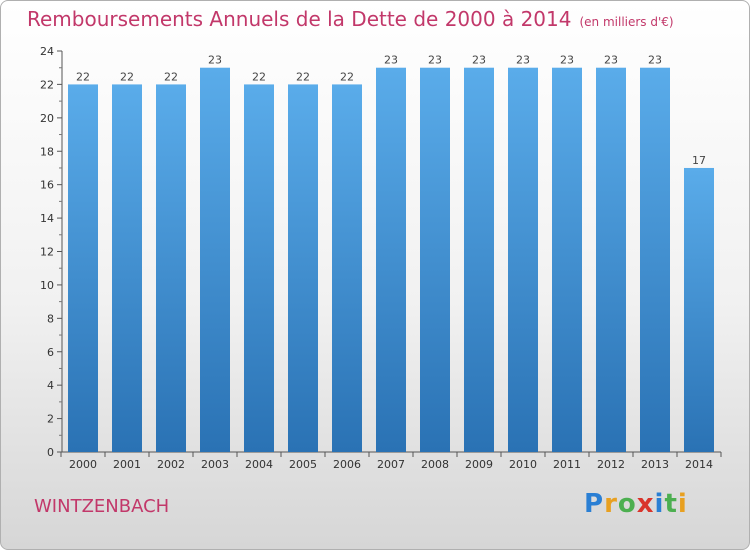 The image size is (750, 550). I want to click on x-tick-label: 2000, so click(83, 464).